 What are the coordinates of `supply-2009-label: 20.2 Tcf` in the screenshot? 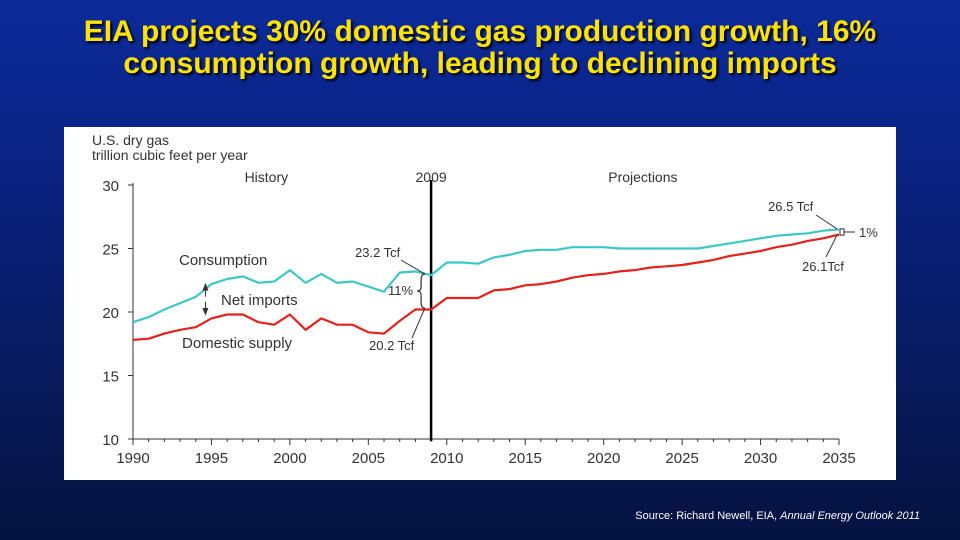 It's located at (392, 345).